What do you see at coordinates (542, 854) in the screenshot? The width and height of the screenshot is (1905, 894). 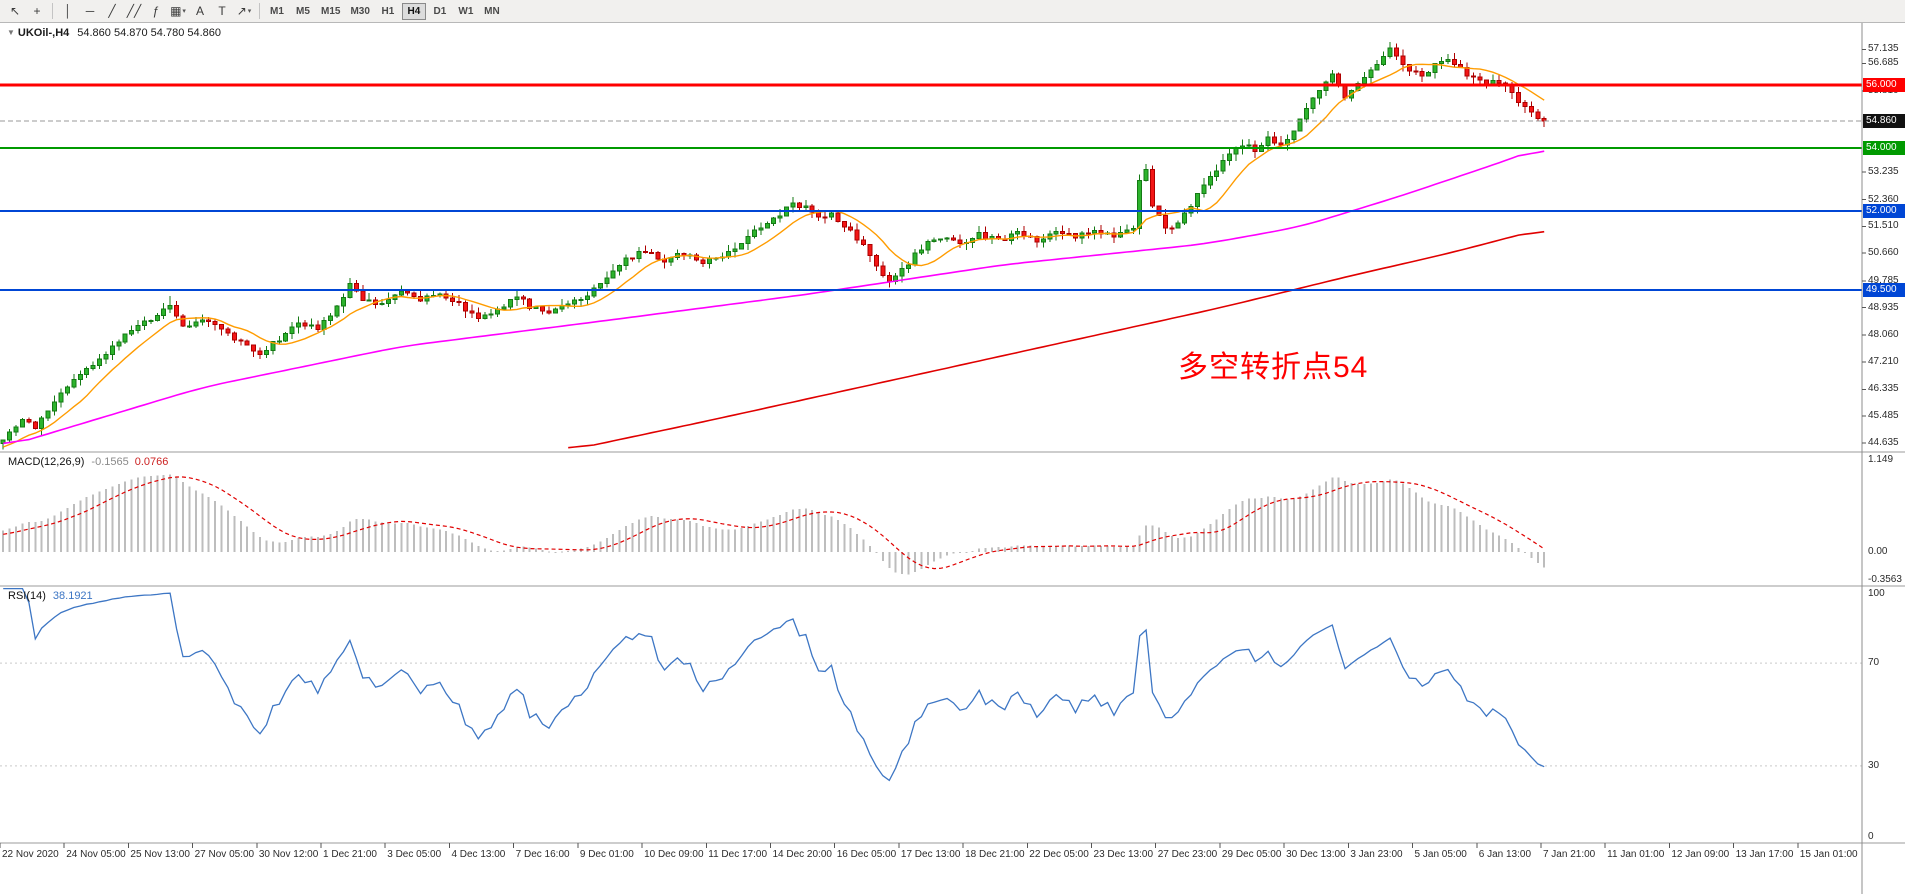 I see `time-axis-label: 7 Dec 16:00` at bounding box center [542, 854].